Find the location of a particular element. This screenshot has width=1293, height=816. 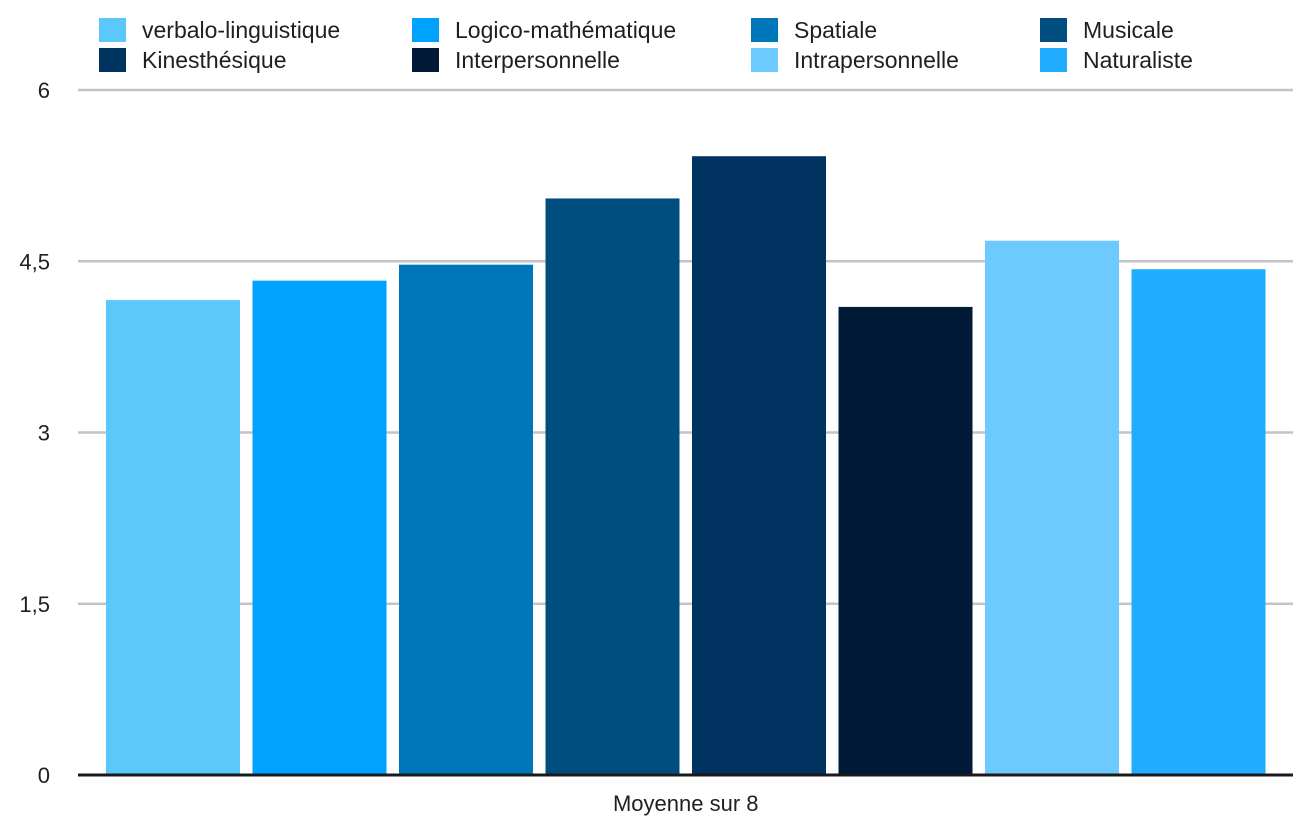

legend-label: Interpersonnelle is located at coordinates (537, 60).